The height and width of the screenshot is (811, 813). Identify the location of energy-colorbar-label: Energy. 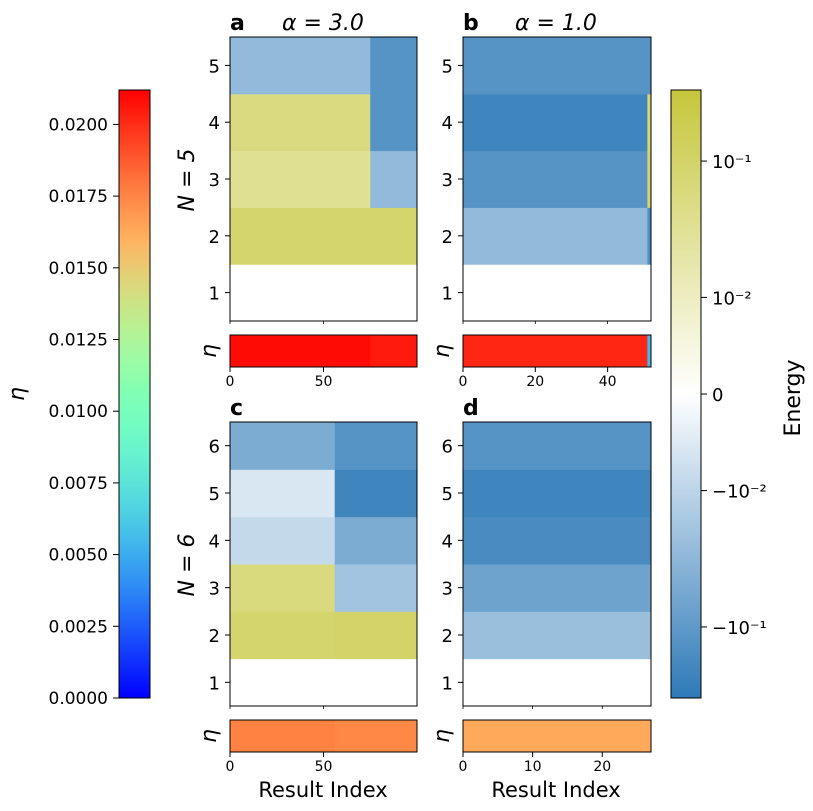
(793, 397).